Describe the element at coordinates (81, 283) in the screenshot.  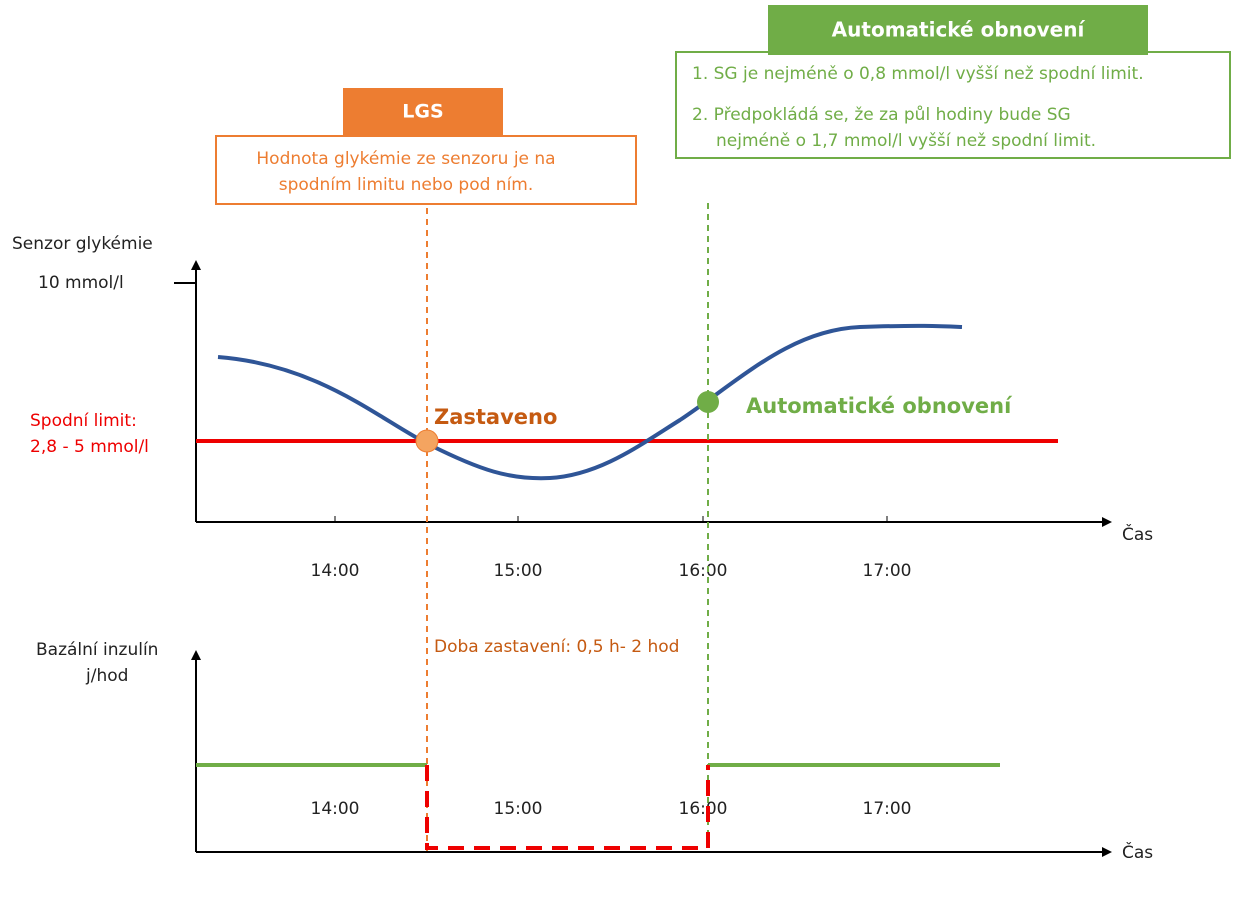
I see `y-tick-label: 10 mmol/l` at that location.